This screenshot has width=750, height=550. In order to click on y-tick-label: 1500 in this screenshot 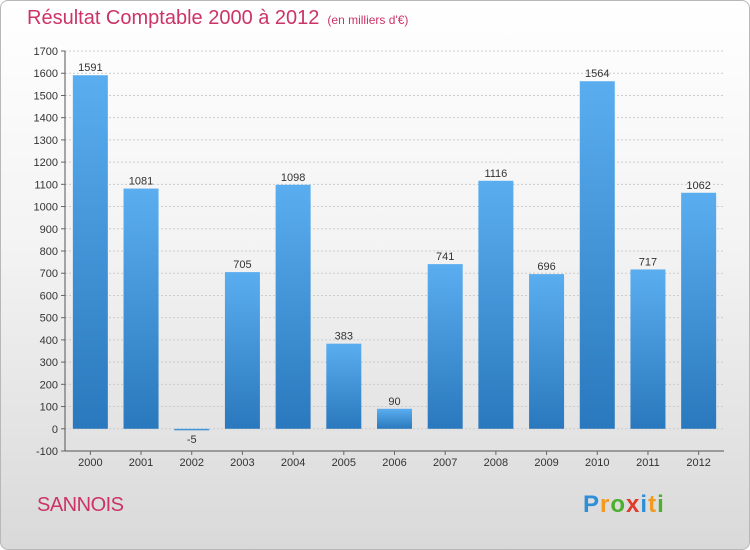, I will do `click(46, 96)`.